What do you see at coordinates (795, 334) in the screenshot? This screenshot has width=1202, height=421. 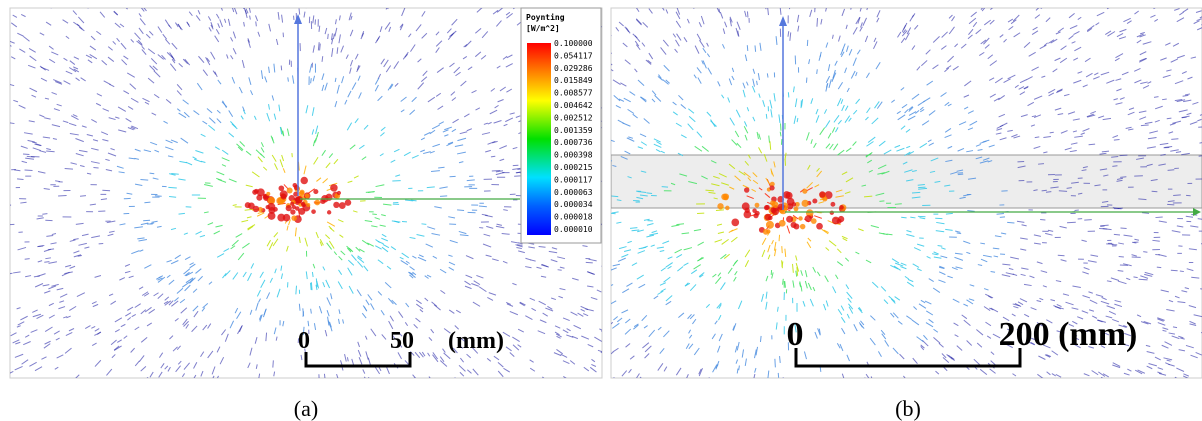 I see `scale-start: 0` at bounding box center [795, 334].